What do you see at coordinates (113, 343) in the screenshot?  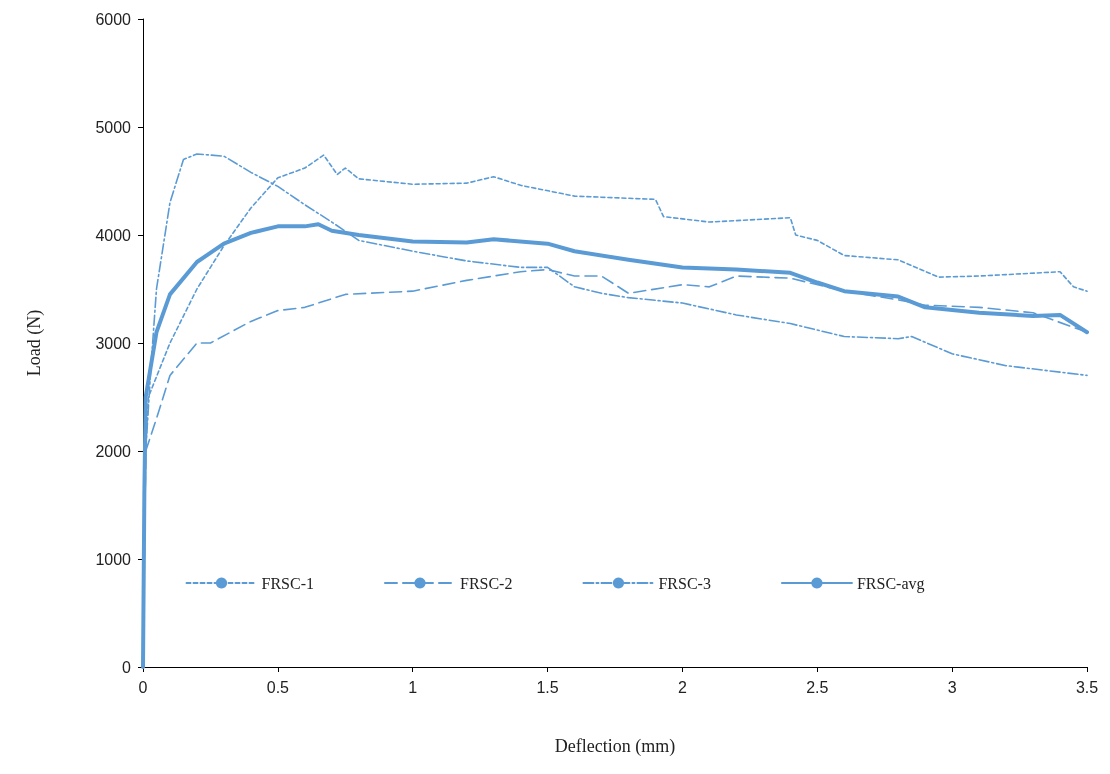 I see `y-tick-label: 3000` at bounding box center [113, 343].